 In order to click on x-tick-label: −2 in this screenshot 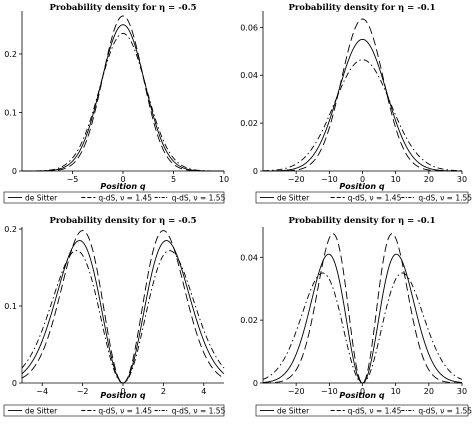, I will do `click(83, 391)`.